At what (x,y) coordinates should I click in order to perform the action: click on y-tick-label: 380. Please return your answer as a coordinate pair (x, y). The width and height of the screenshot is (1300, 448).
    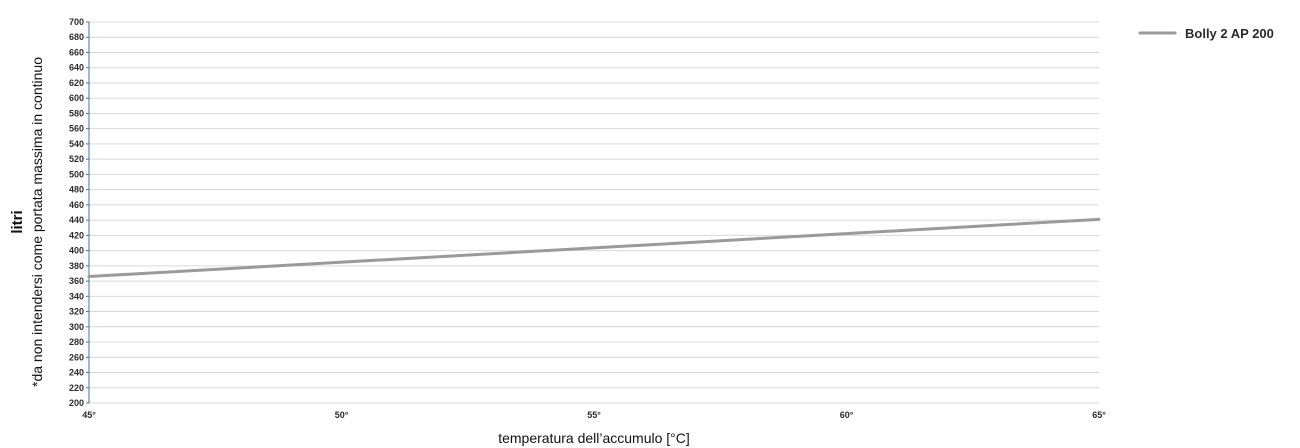
    Looking at the image, I should click on (76, 266).